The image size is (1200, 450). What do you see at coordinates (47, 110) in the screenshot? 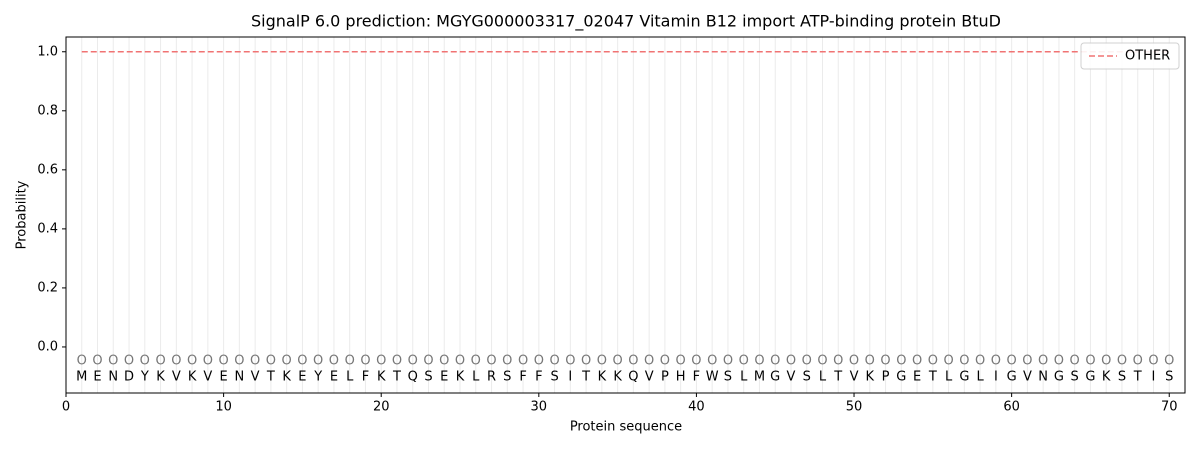
I see `y-tick-label: 0.8` at bounding box center [47, 110].